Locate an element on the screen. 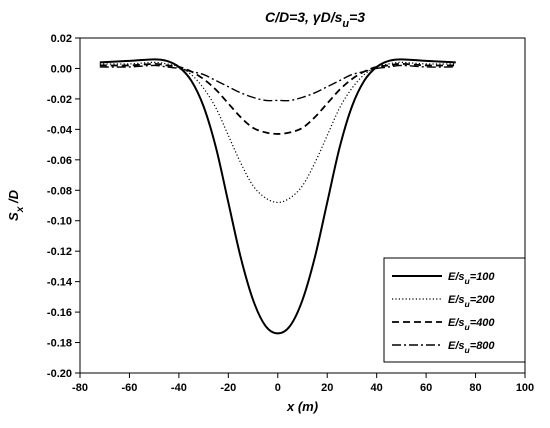  y-tick-label: -0.12 is located at coordinates (59, 252).